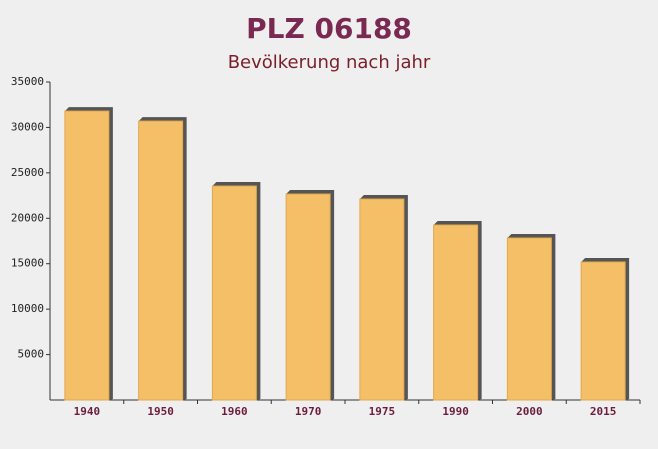 This screenshot has height=449, width=658. What do you see at coordinates (329, 28) in the screenshot?
I see `chart-title: PLZ 06188` at bounding box center [329, 28].